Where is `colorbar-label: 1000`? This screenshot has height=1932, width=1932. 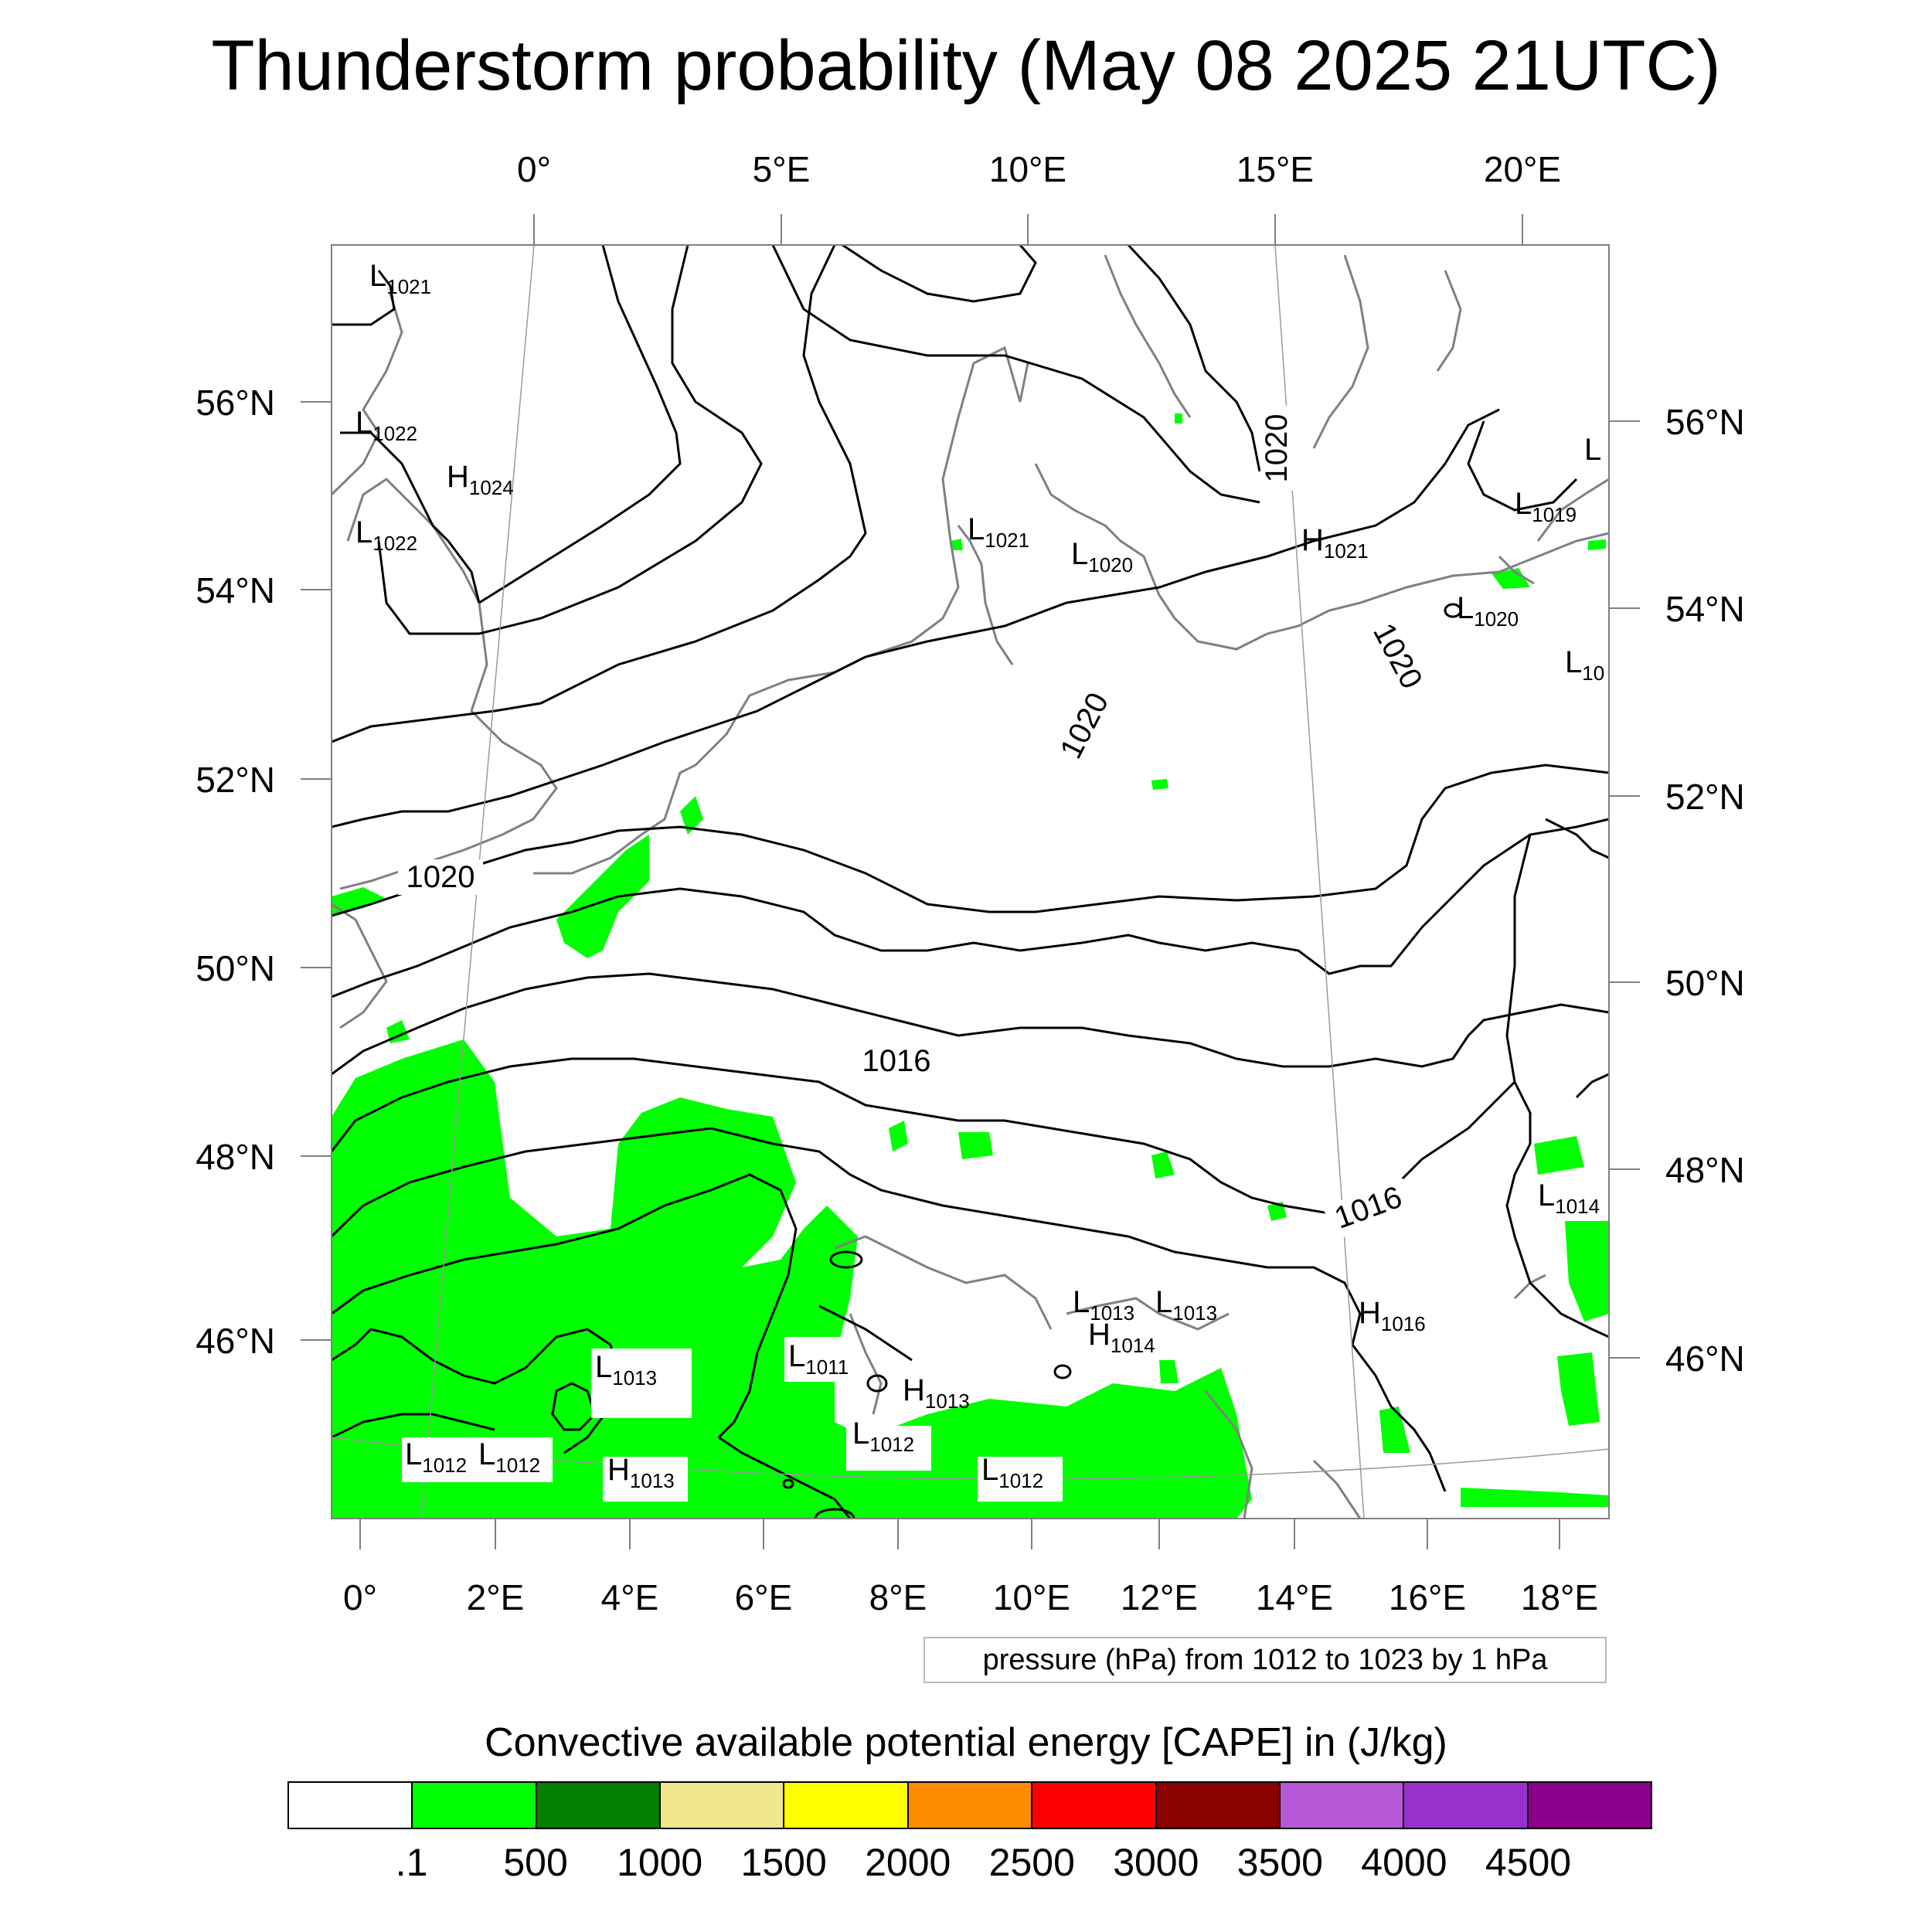
colorbar-label: 1000 is located at coordinates (660, 1863).